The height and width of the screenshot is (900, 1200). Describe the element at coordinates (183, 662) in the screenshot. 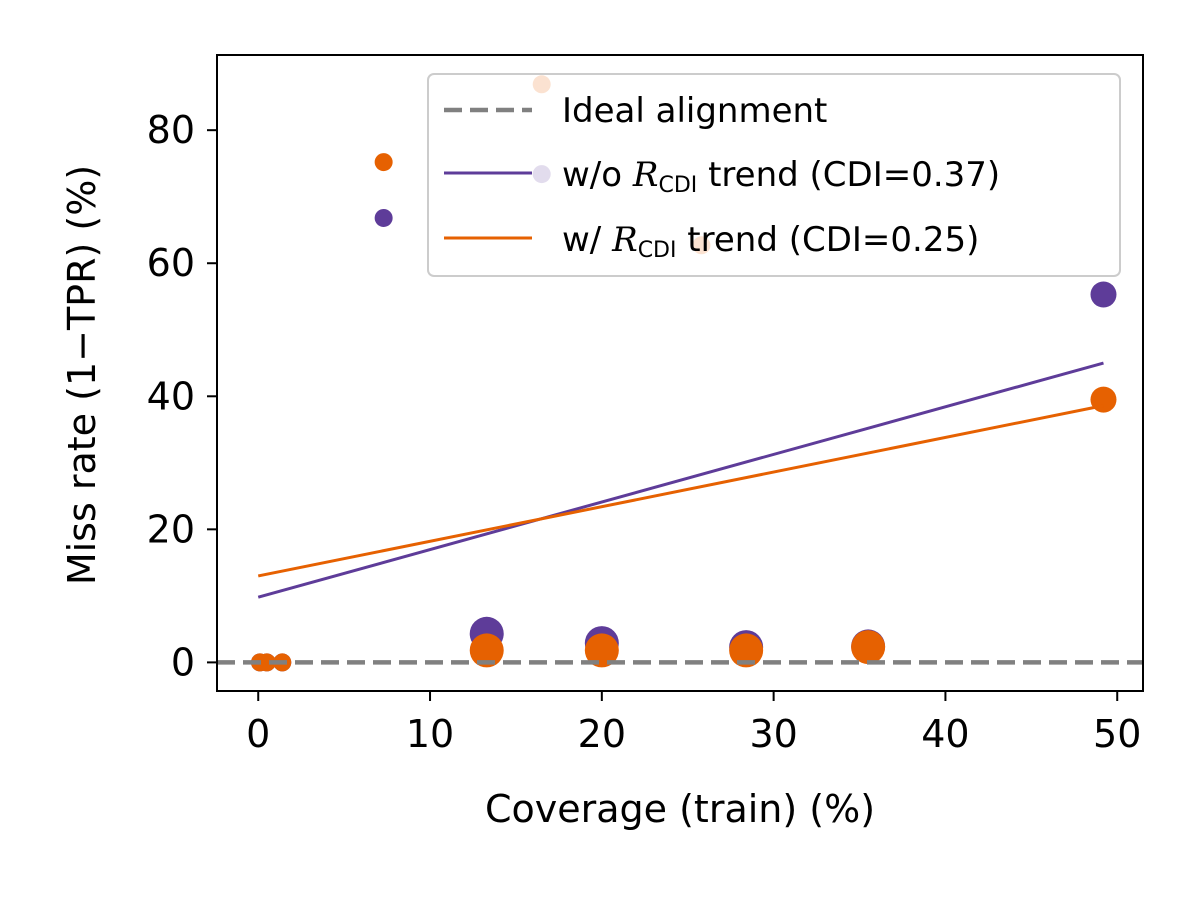

I see `y-tick-label-0: 0` at that location.